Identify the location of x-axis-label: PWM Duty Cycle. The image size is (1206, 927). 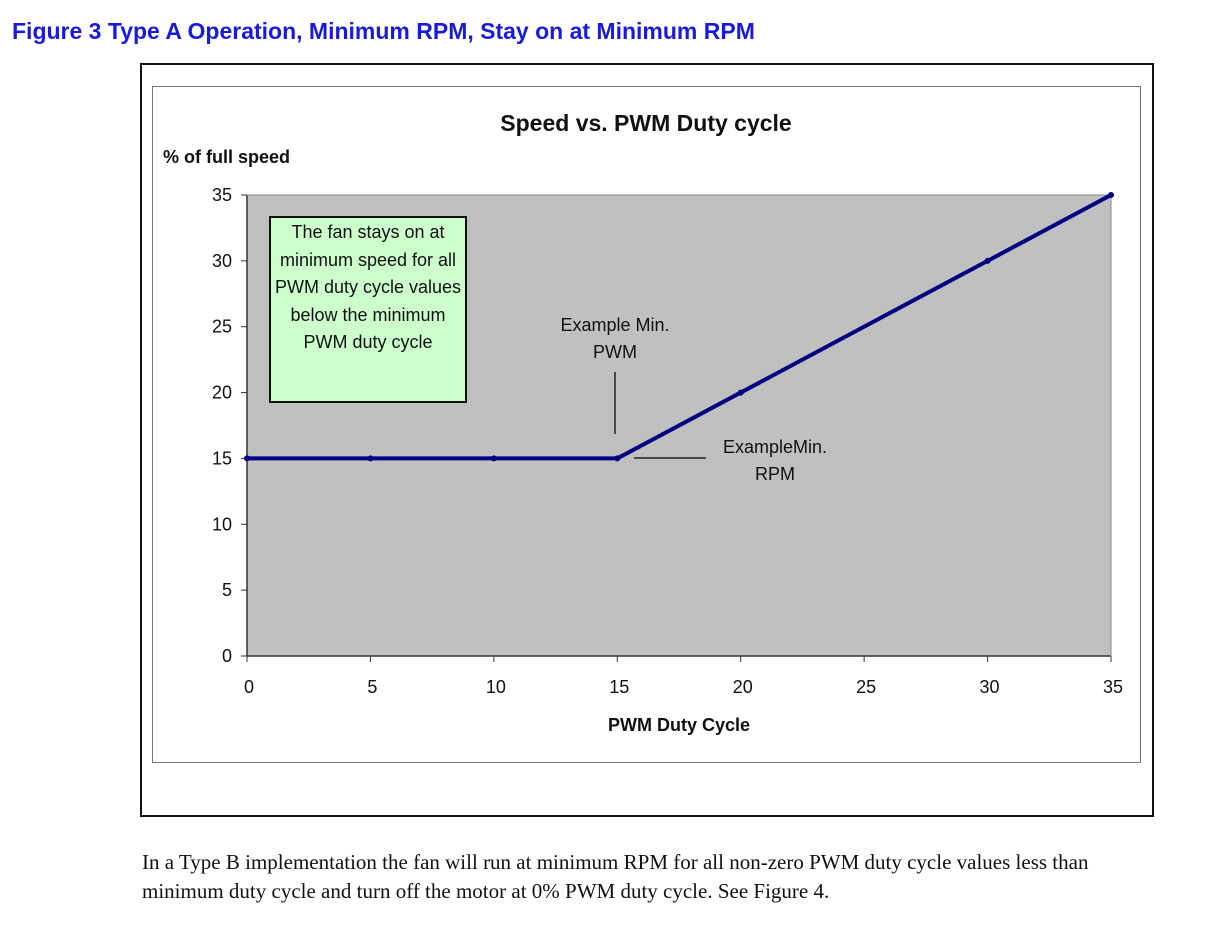
(679, 725).